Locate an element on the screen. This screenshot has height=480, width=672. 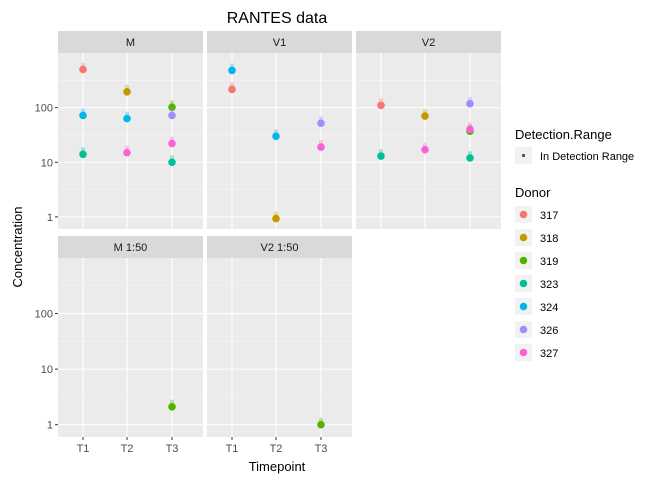
legend-label-317: 317 is located at coordinates (549, 216).